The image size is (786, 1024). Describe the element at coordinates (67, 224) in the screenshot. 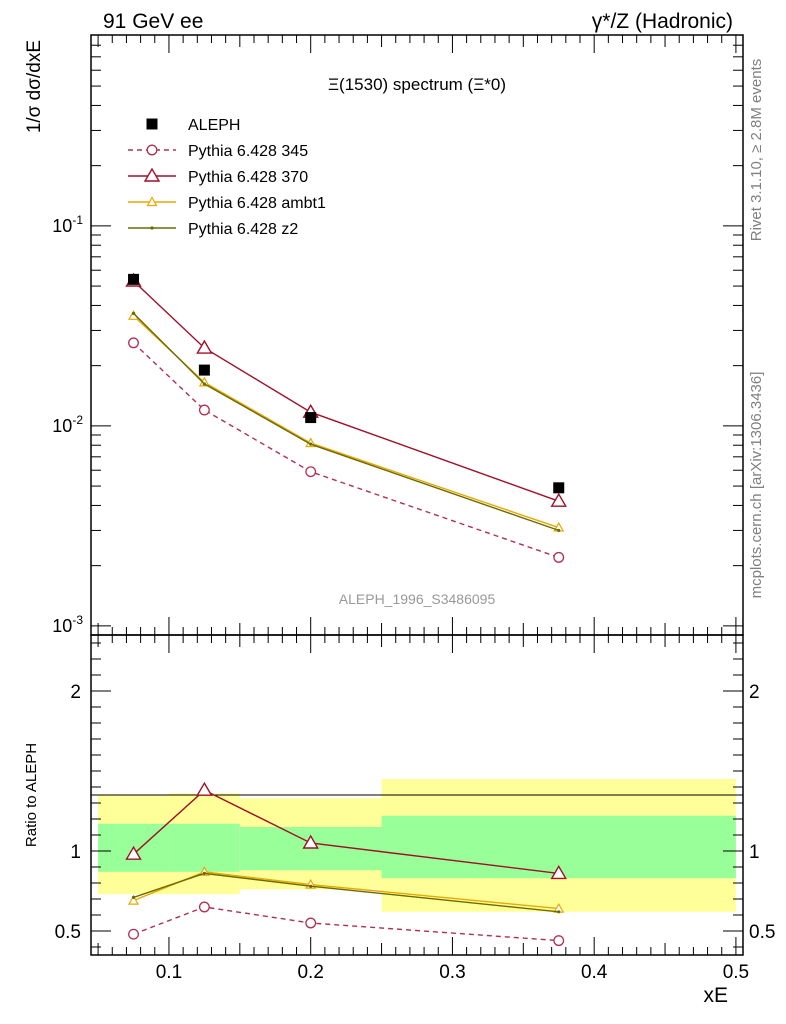

I see `main-ytick-label: 10⁻¹` at that location.